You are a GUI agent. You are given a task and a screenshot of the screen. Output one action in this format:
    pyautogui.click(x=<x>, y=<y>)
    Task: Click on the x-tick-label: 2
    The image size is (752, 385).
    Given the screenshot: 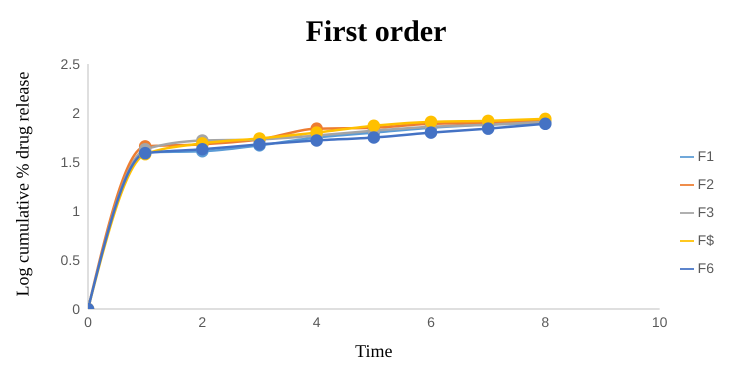 What is the action you would take?
    pyautogui.click(x=202, y=322)
    